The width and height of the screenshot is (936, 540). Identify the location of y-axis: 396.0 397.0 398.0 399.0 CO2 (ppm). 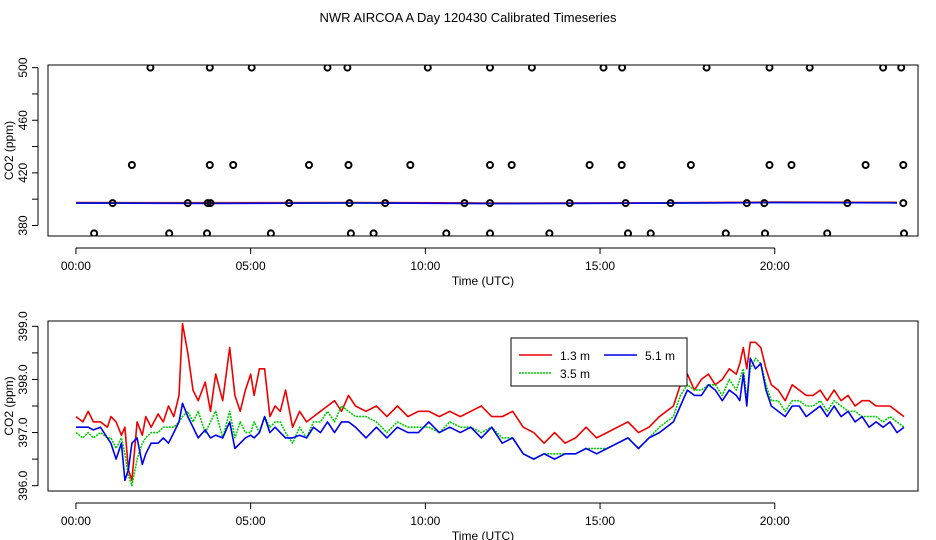
(20, 406).